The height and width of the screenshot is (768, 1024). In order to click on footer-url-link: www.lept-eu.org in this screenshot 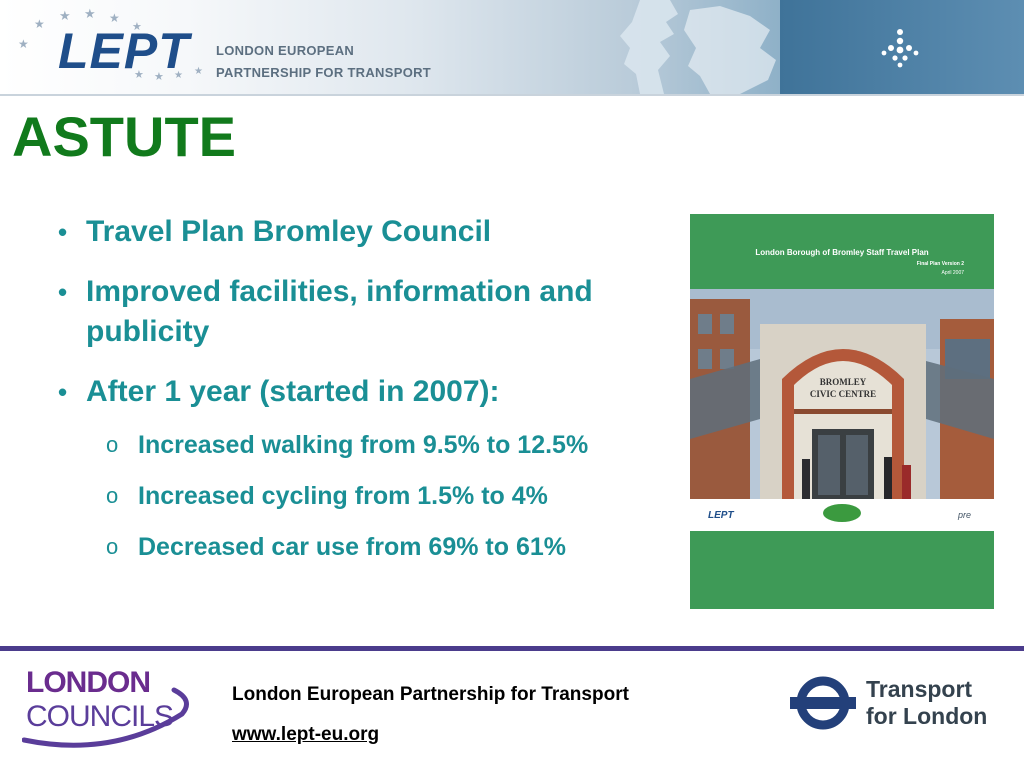, I will do `click(306, 734)`.